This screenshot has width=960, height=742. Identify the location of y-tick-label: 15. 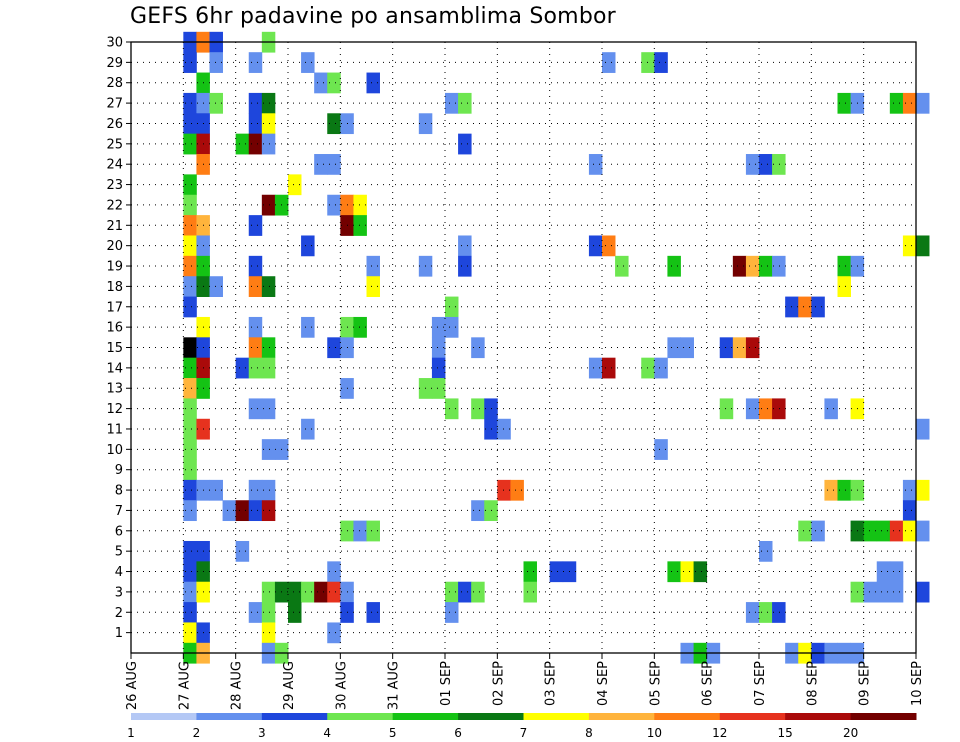
(114, 348).